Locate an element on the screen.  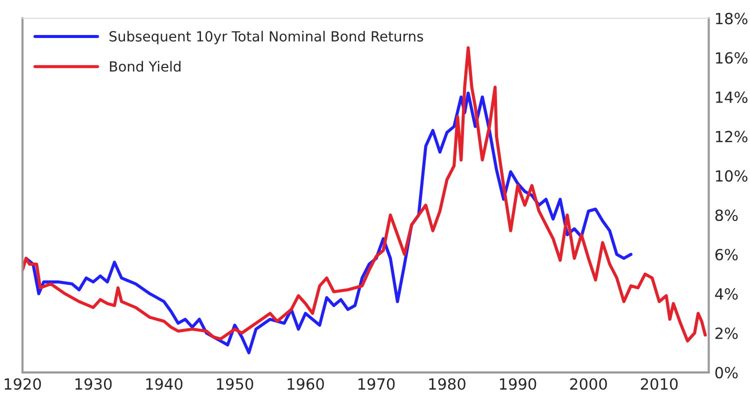
x-tick-label: 1970 is located at coordinates (376, 384).